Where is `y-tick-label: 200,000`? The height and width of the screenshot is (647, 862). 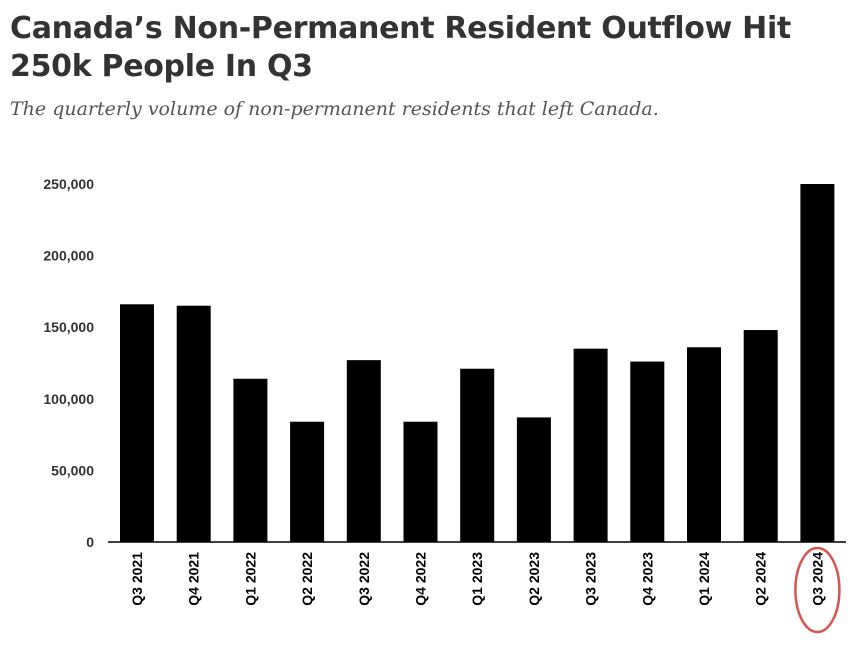 y-tick-label: 200,000 is located at coordinates (68, 256).